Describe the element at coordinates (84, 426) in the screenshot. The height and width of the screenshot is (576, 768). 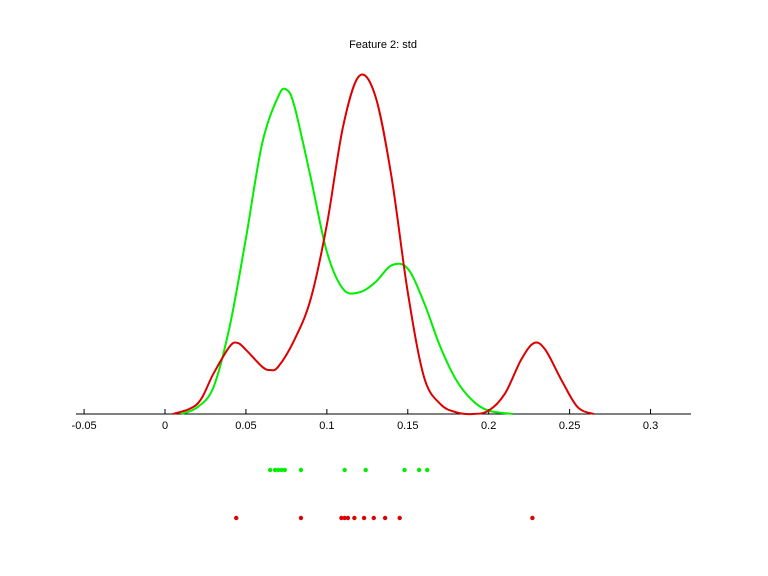
I see `x-tick-label: -0.05` at that location.